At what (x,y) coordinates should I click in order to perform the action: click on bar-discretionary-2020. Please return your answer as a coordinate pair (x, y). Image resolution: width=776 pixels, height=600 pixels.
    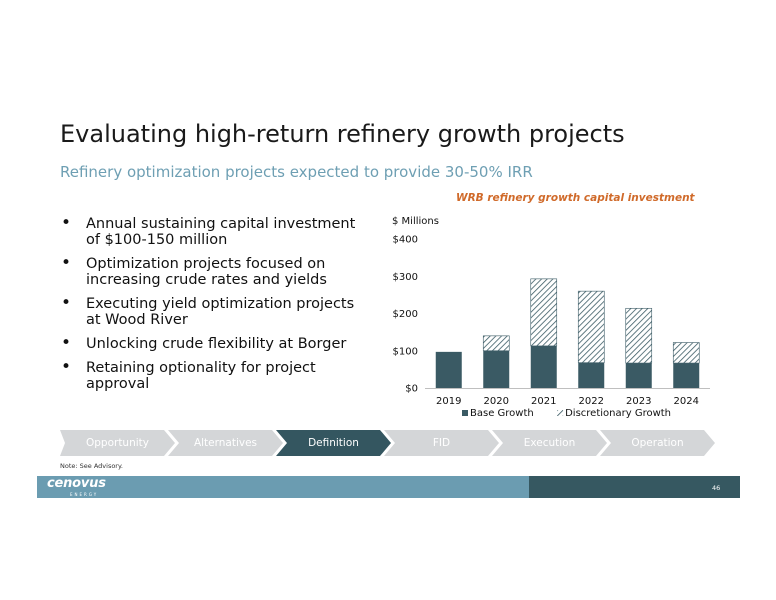
    Looking at the image, I should click on (496, 343).